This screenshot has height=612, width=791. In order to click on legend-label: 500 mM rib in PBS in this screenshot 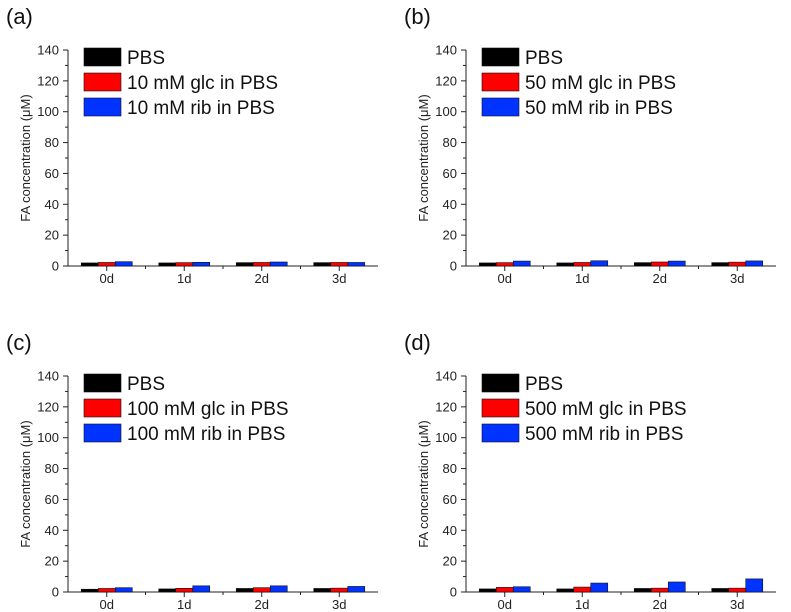, I will do `click(604, 434)`.